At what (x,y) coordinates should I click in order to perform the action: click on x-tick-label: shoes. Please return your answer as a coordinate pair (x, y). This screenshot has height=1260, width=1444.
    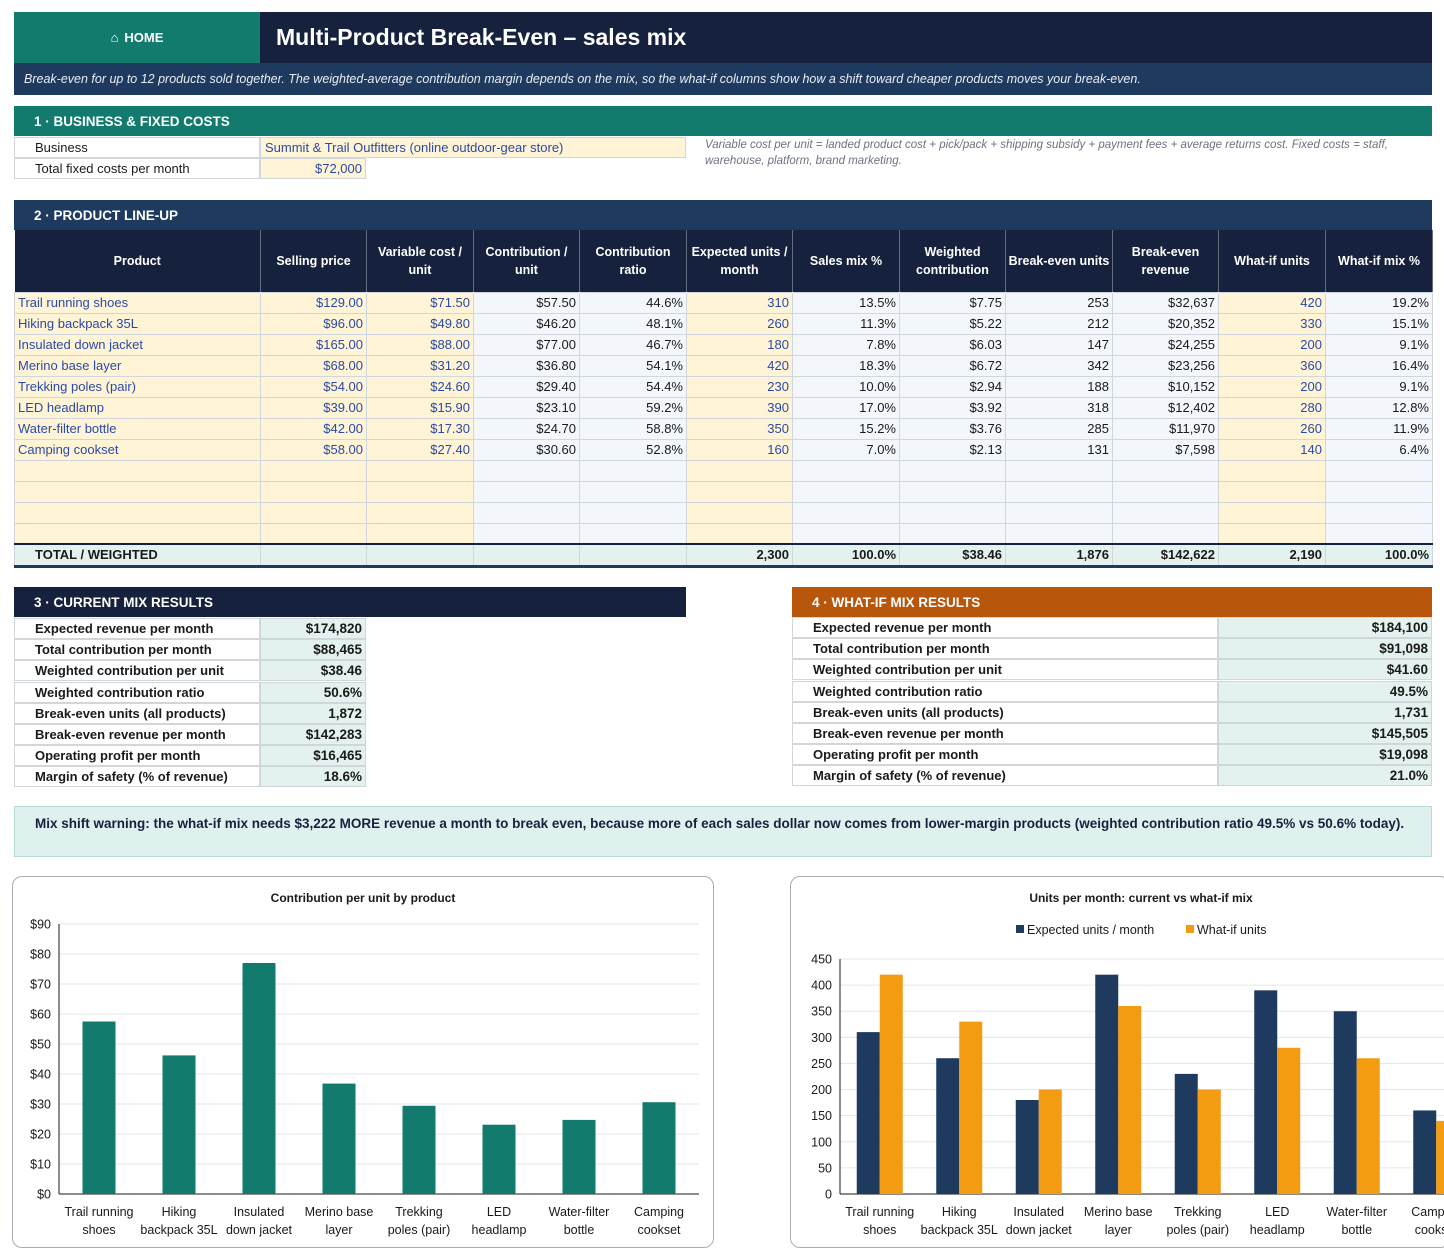
    Looking at the image, I should click on (879, 1230).